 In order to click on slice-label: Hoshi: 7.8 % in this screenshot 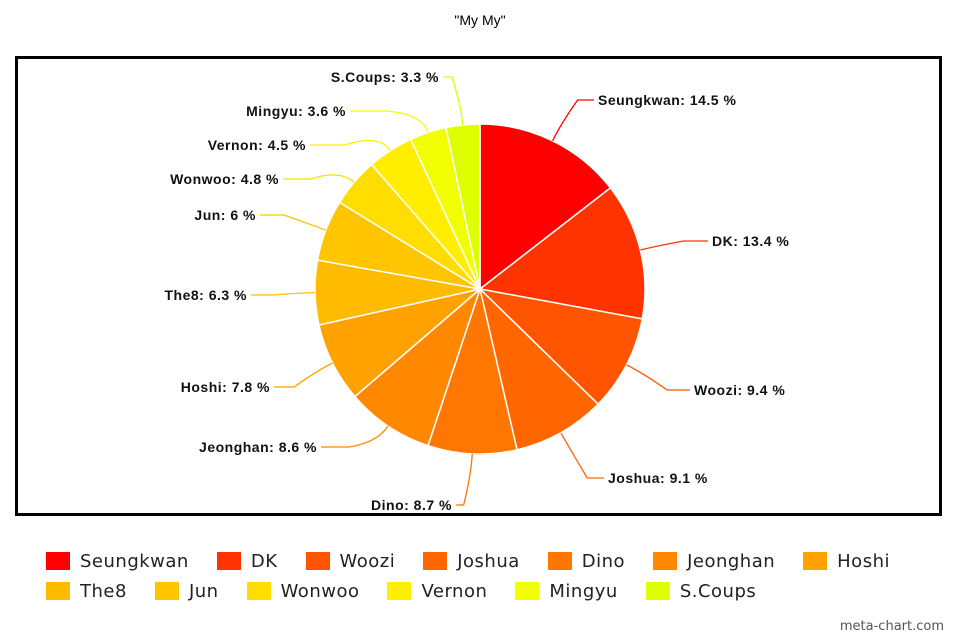, I will do `click(225, 387)`.